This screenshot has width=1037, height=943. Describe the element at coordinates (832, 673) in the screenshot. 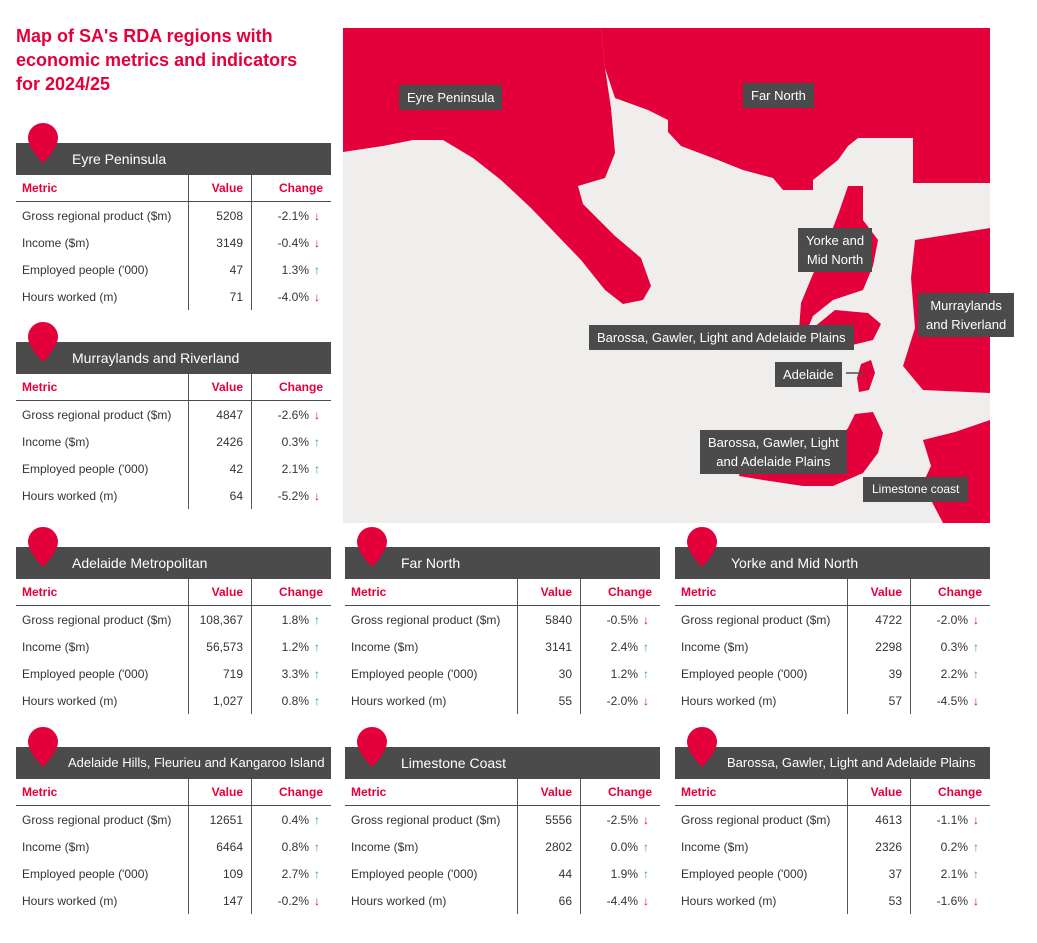

I see `table-row: Employed people ('000) 39 2.2% ↑` at that location.